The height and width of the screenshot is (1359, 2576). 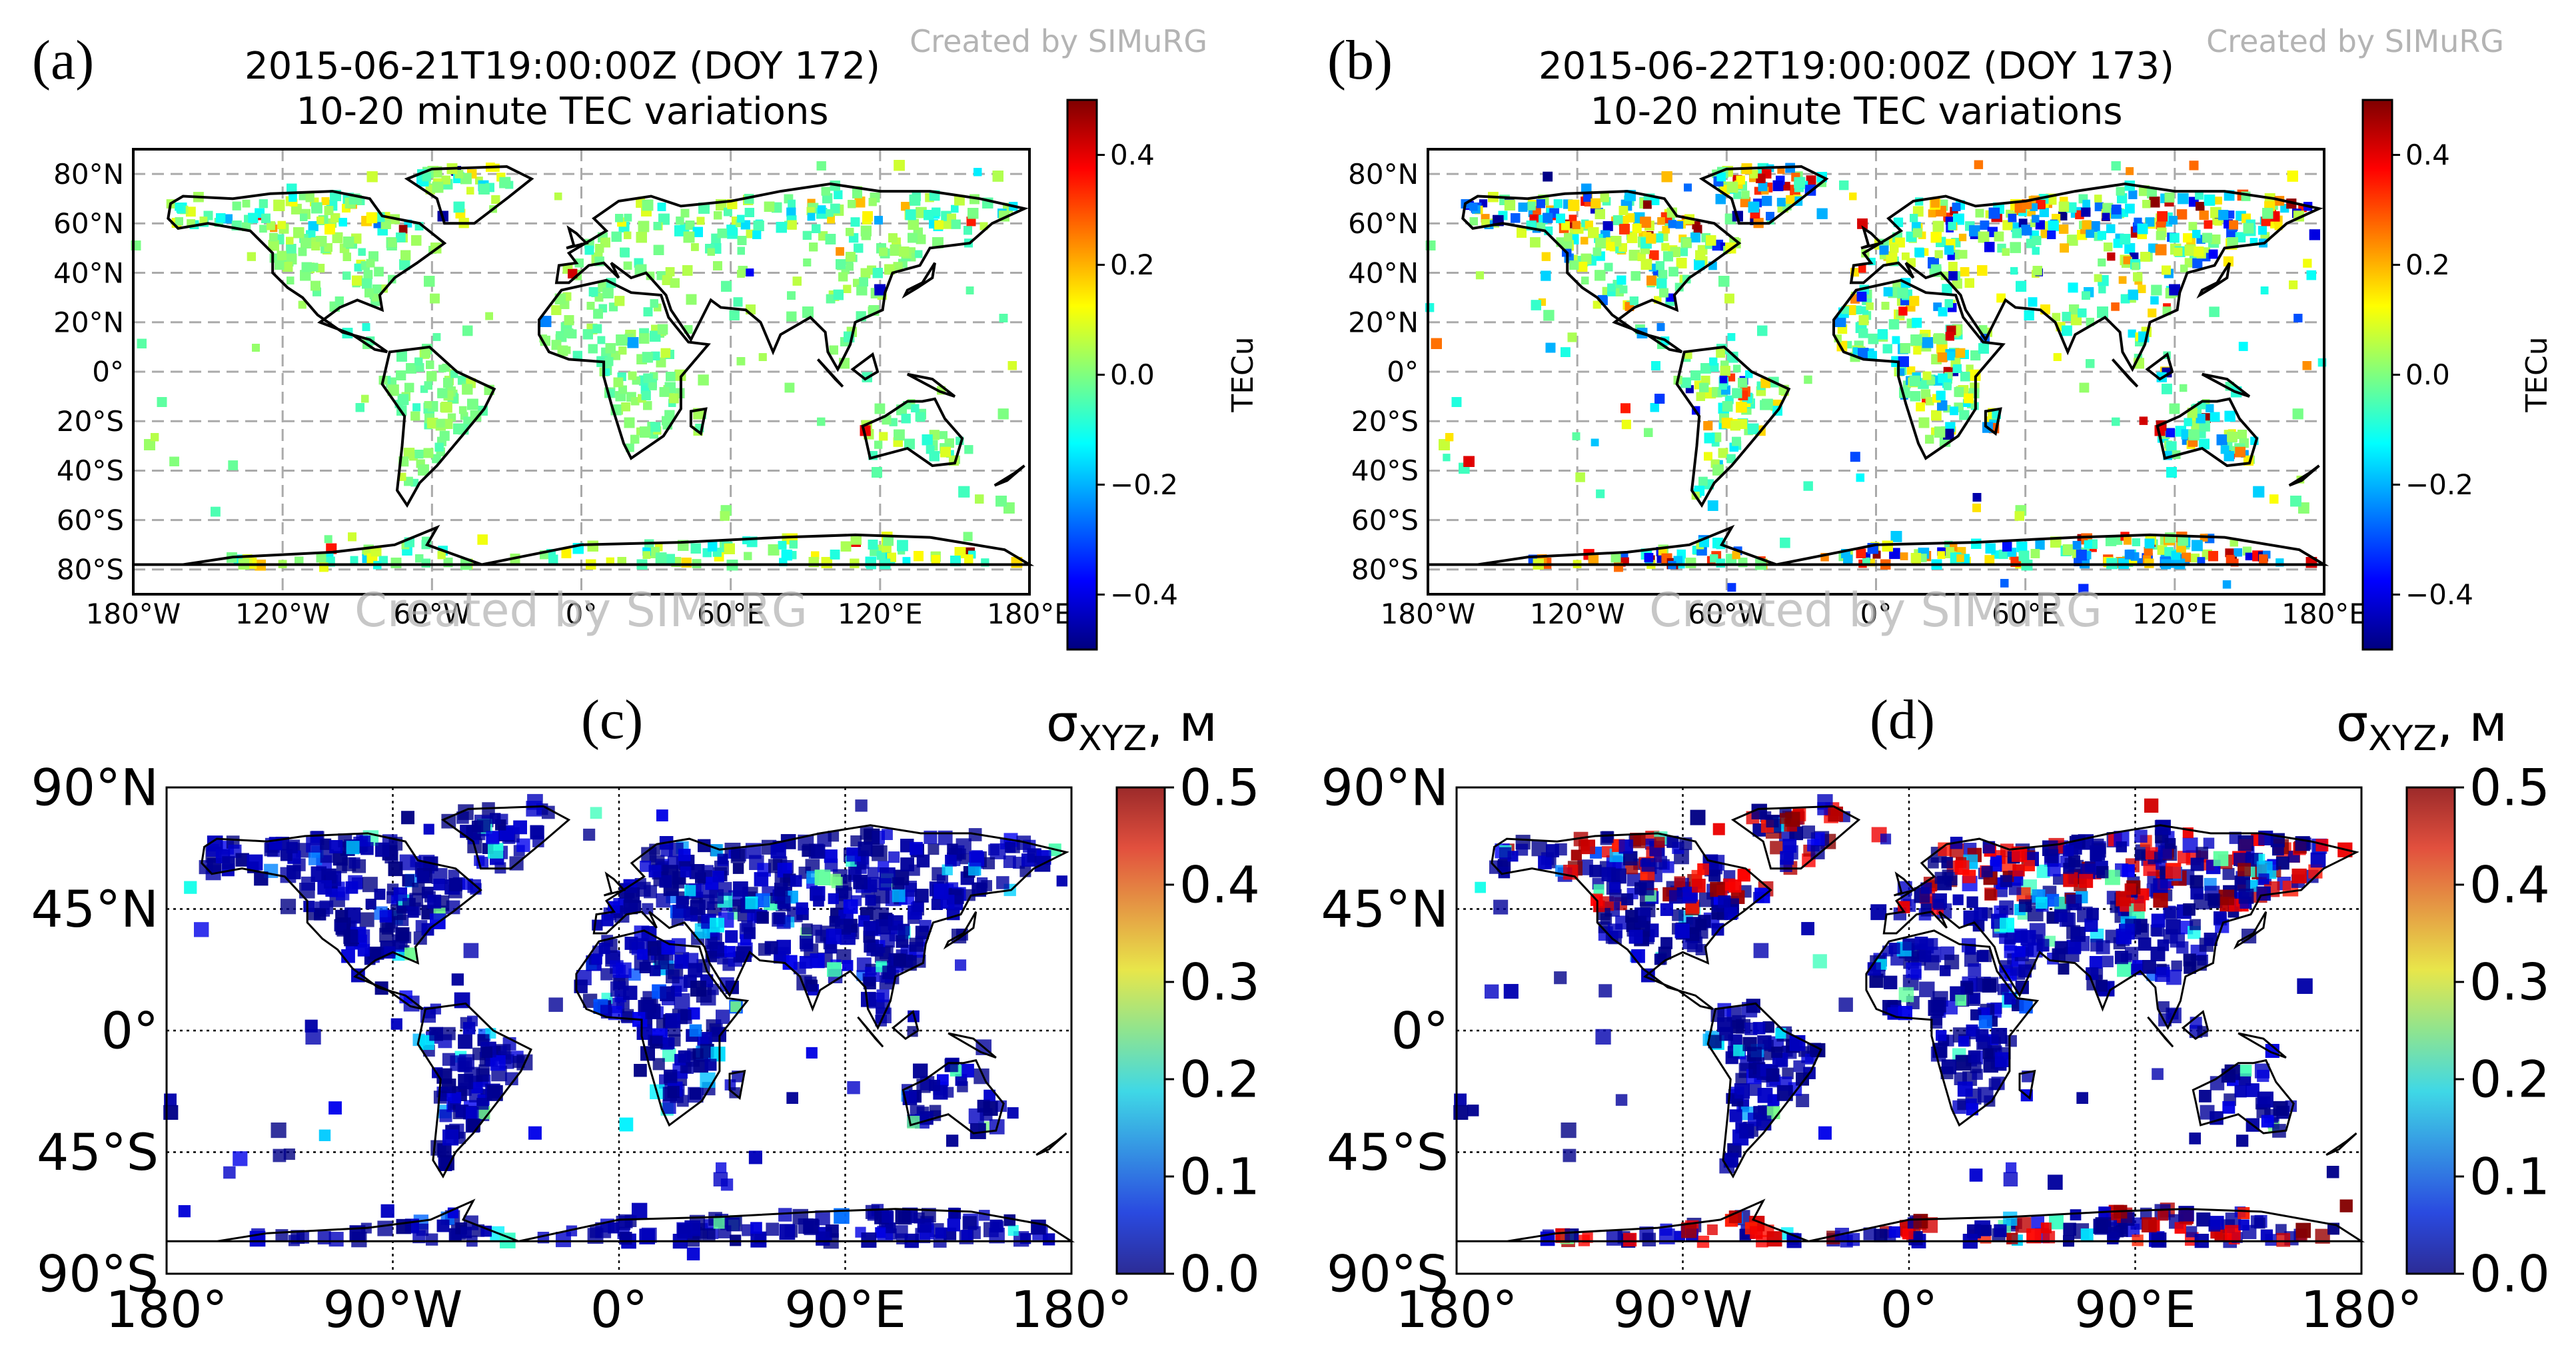 I want to click on panel-letter: (a), so click(x=63, y=60).